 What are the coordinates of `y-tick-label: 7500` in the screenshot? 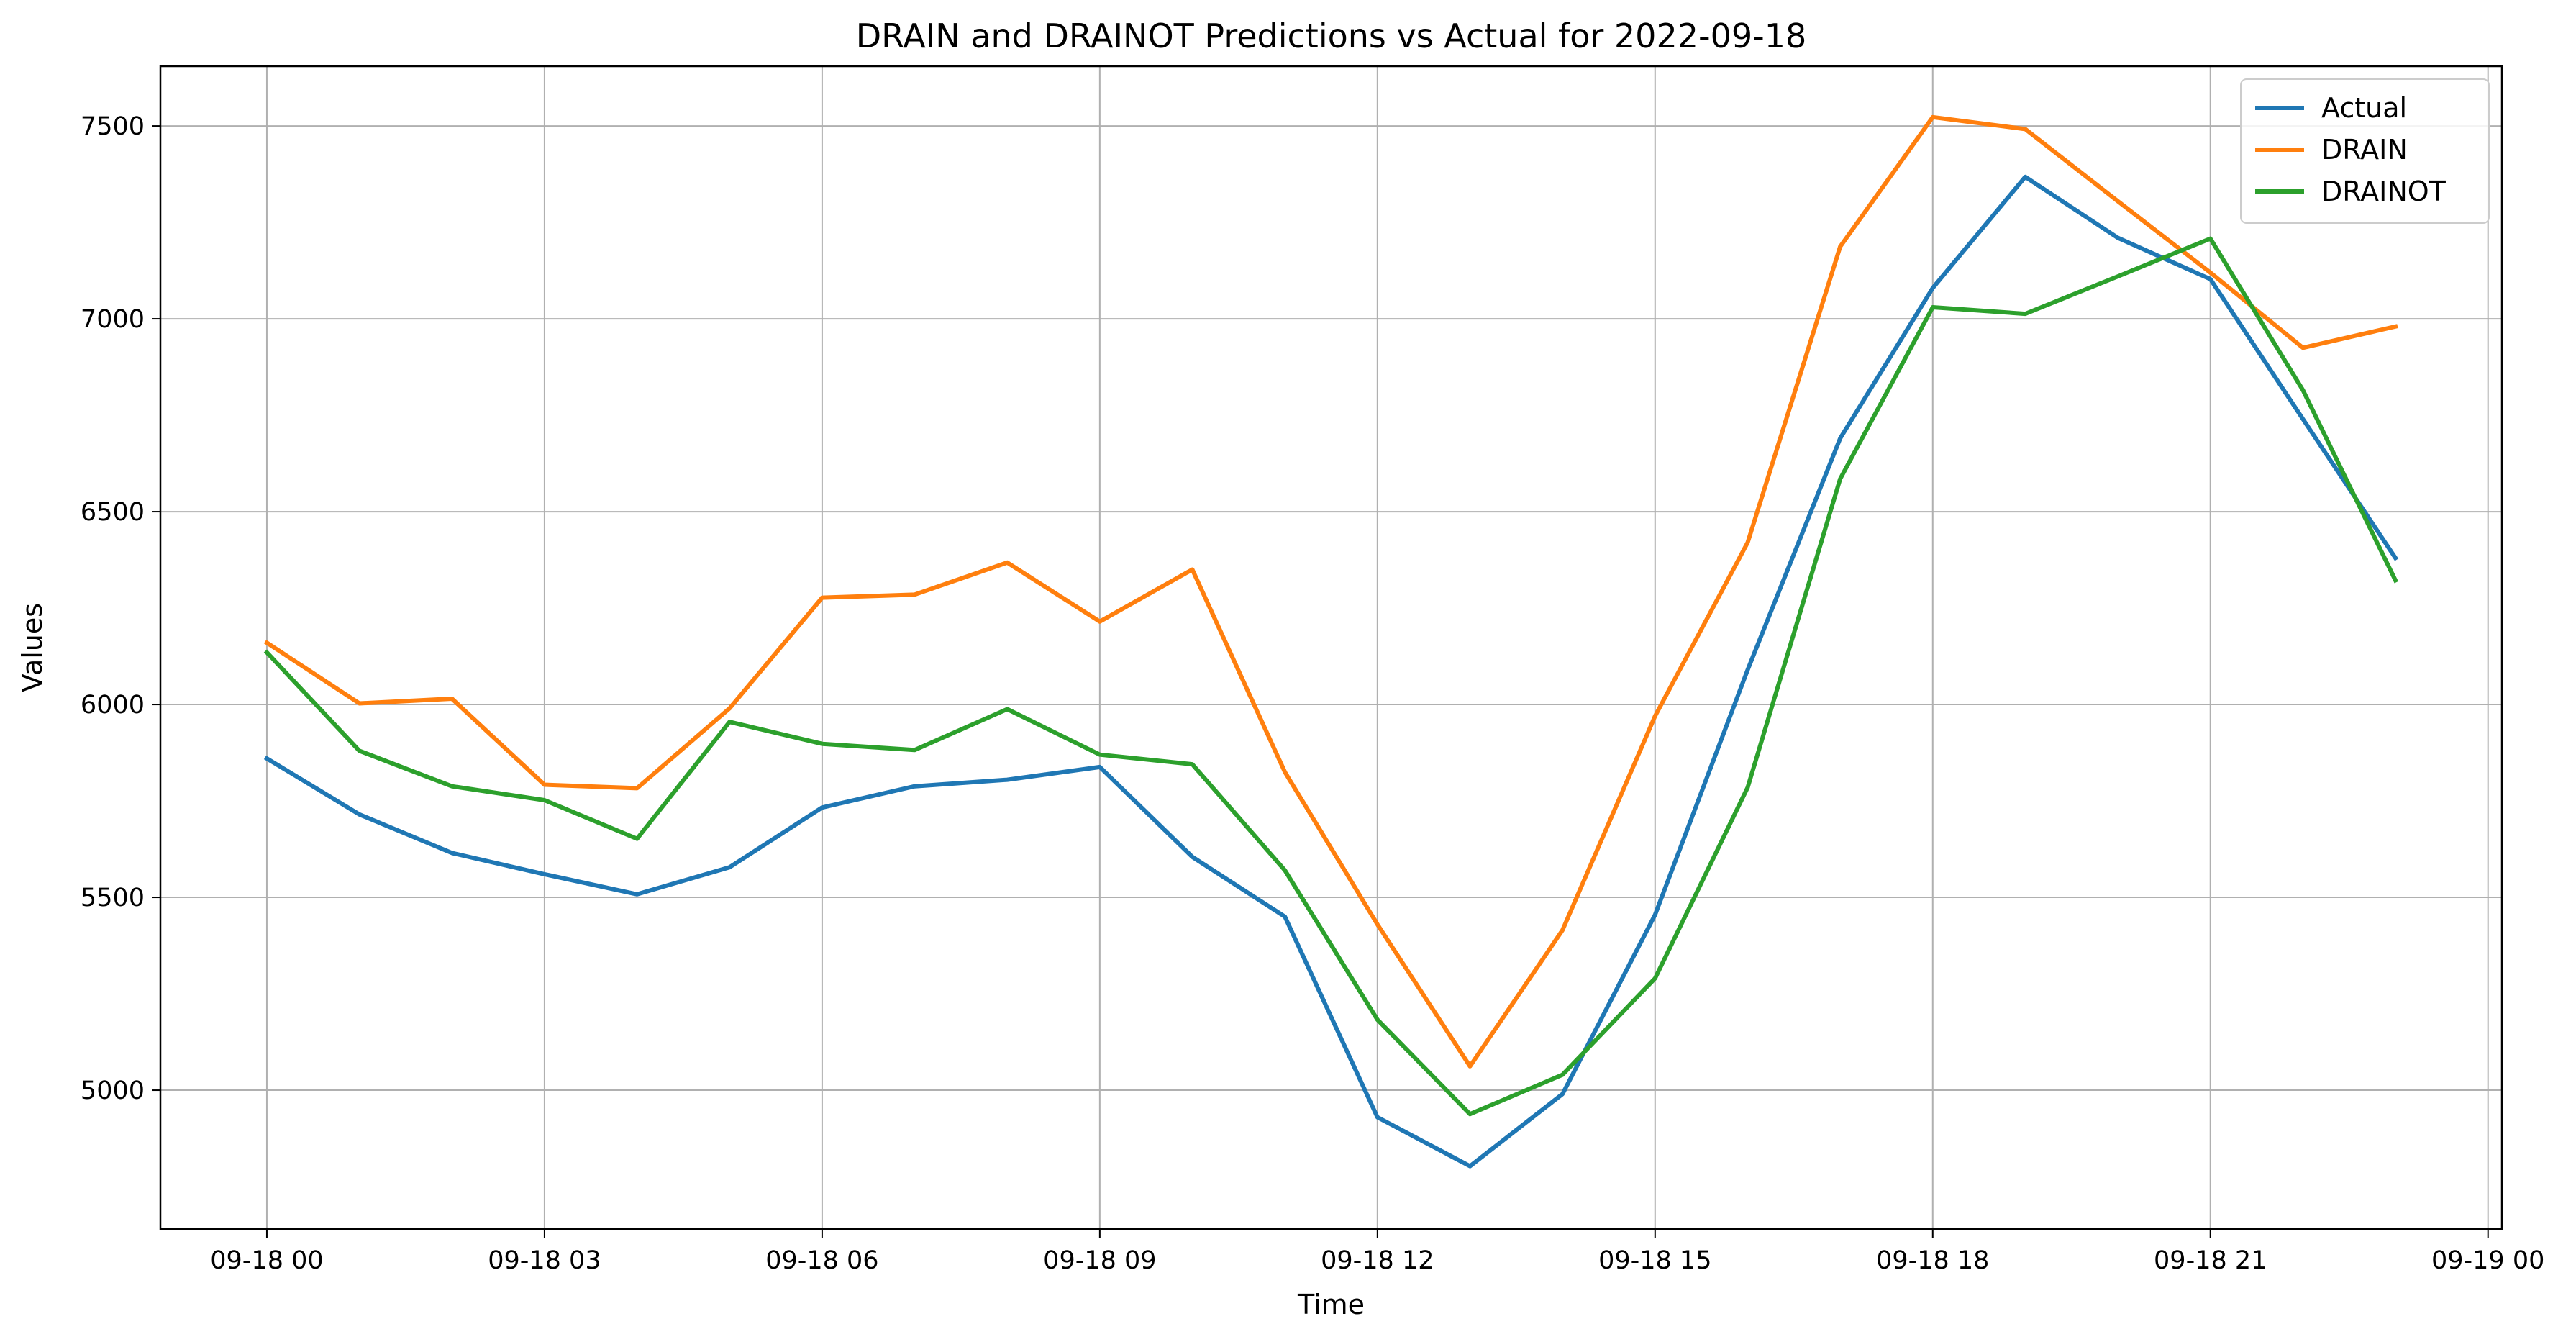 It's located at (113, 126).